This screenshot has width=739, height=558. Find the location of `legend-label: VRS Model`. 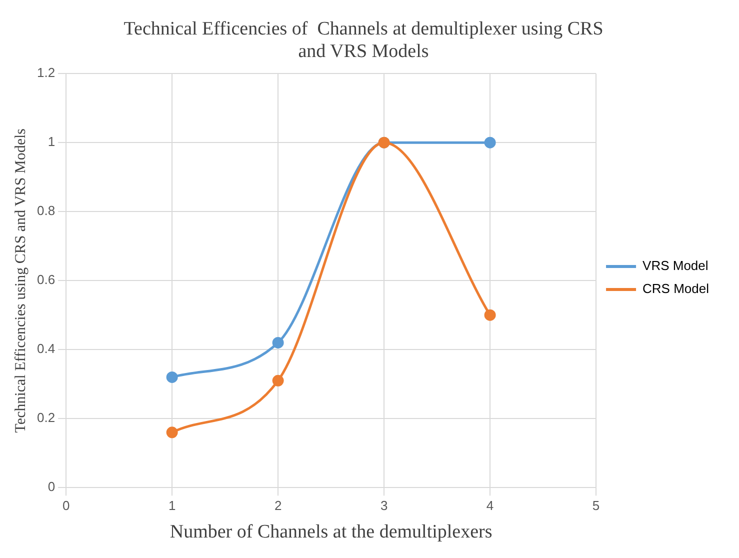

legend-label: VRS Model is located at coordinates (675, 266).